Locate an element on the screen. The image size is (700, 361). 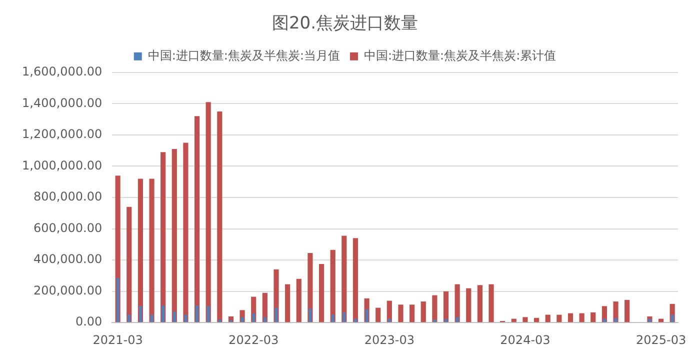
y-tick-label: 0.00 is located at coordinates (88, 321).